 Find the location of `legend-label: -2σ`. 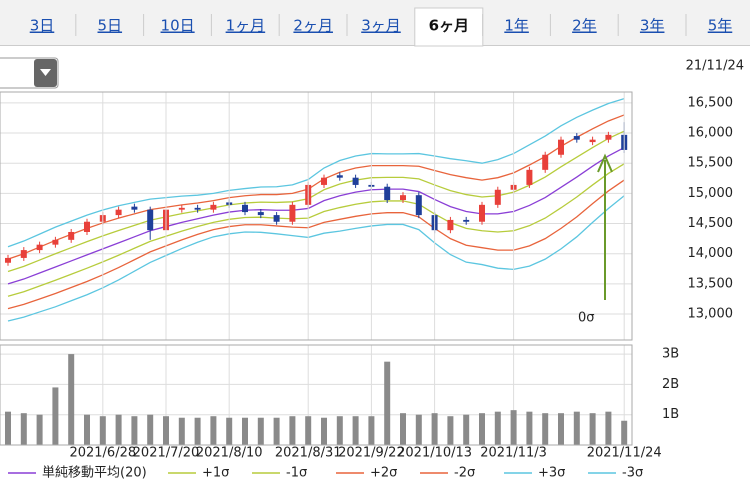

legend-label: -2σ is located at coordinates (464, 473).